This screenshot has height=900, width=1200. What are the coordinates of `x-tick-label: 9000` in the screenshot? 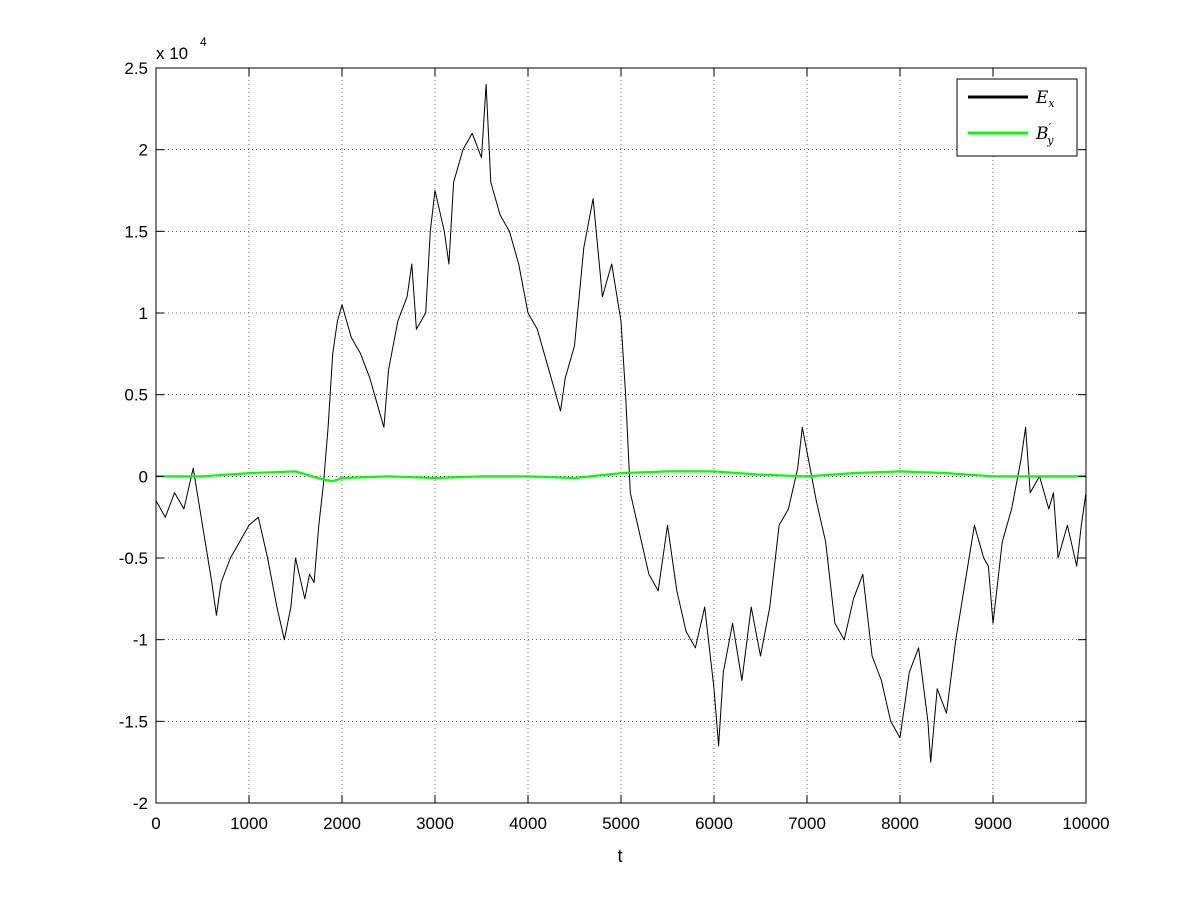 It's located at (993, 823).